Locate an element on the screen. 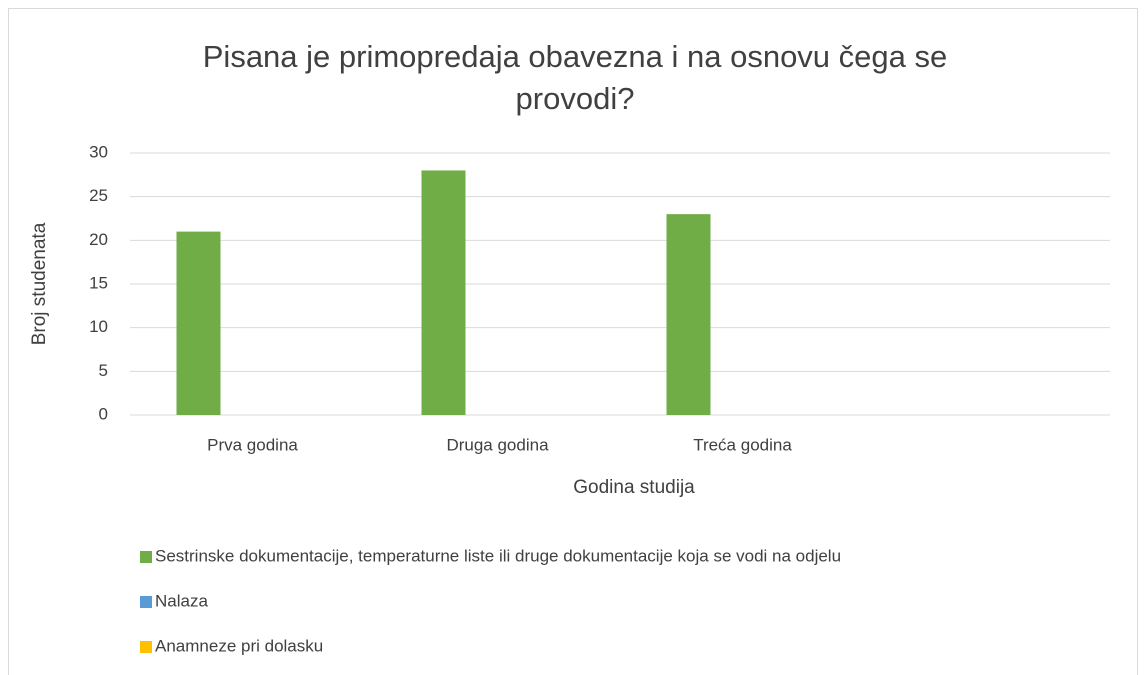 This screenshot has width=1147, height=675. y-tick-label: 20 is located at coordinates (98, 239).